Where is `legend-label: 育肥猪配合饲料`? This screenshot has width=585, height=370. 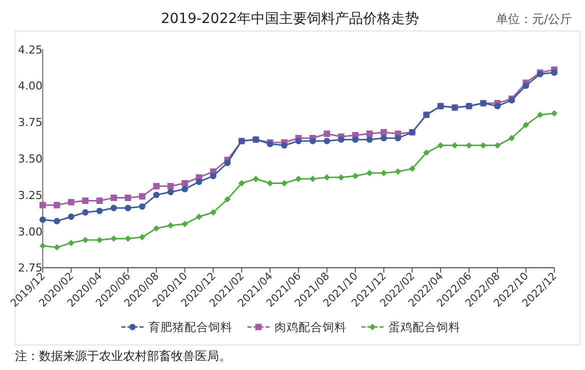 legend-label: 育肥猪配合饲料 is located at coordinates (190, 327).